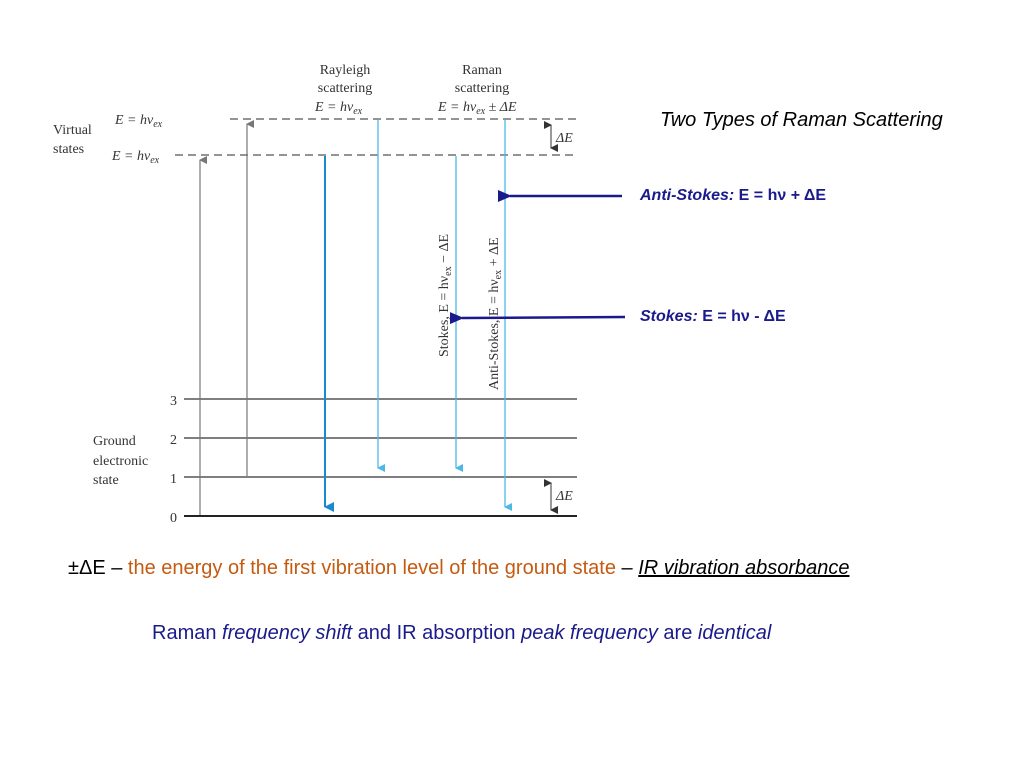  Describe the element at coordinates (138, 121) in the screenshot. I see `energy-label-upper: E = hνex` at that location.